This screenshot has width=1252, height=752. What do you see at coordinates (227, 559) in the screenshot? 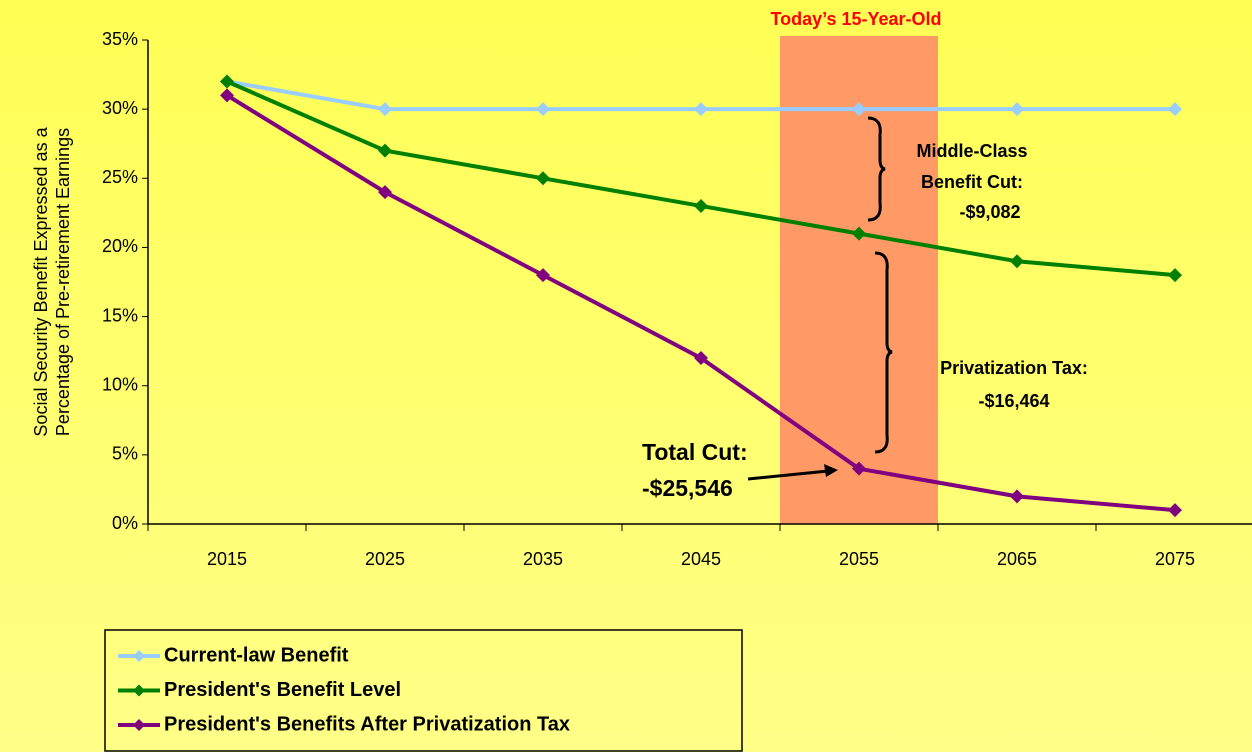
I see `x-tick-label: 2015` at bounding box center [227, 559].